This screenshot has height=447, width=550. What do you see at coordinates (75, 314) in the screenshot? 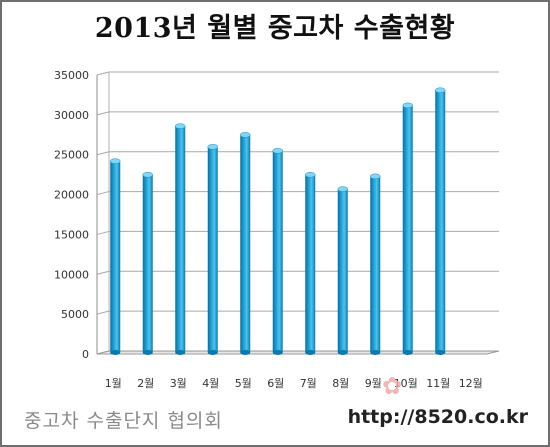
I see `y-tick-label: 5000` at bounding box center [75, 314].